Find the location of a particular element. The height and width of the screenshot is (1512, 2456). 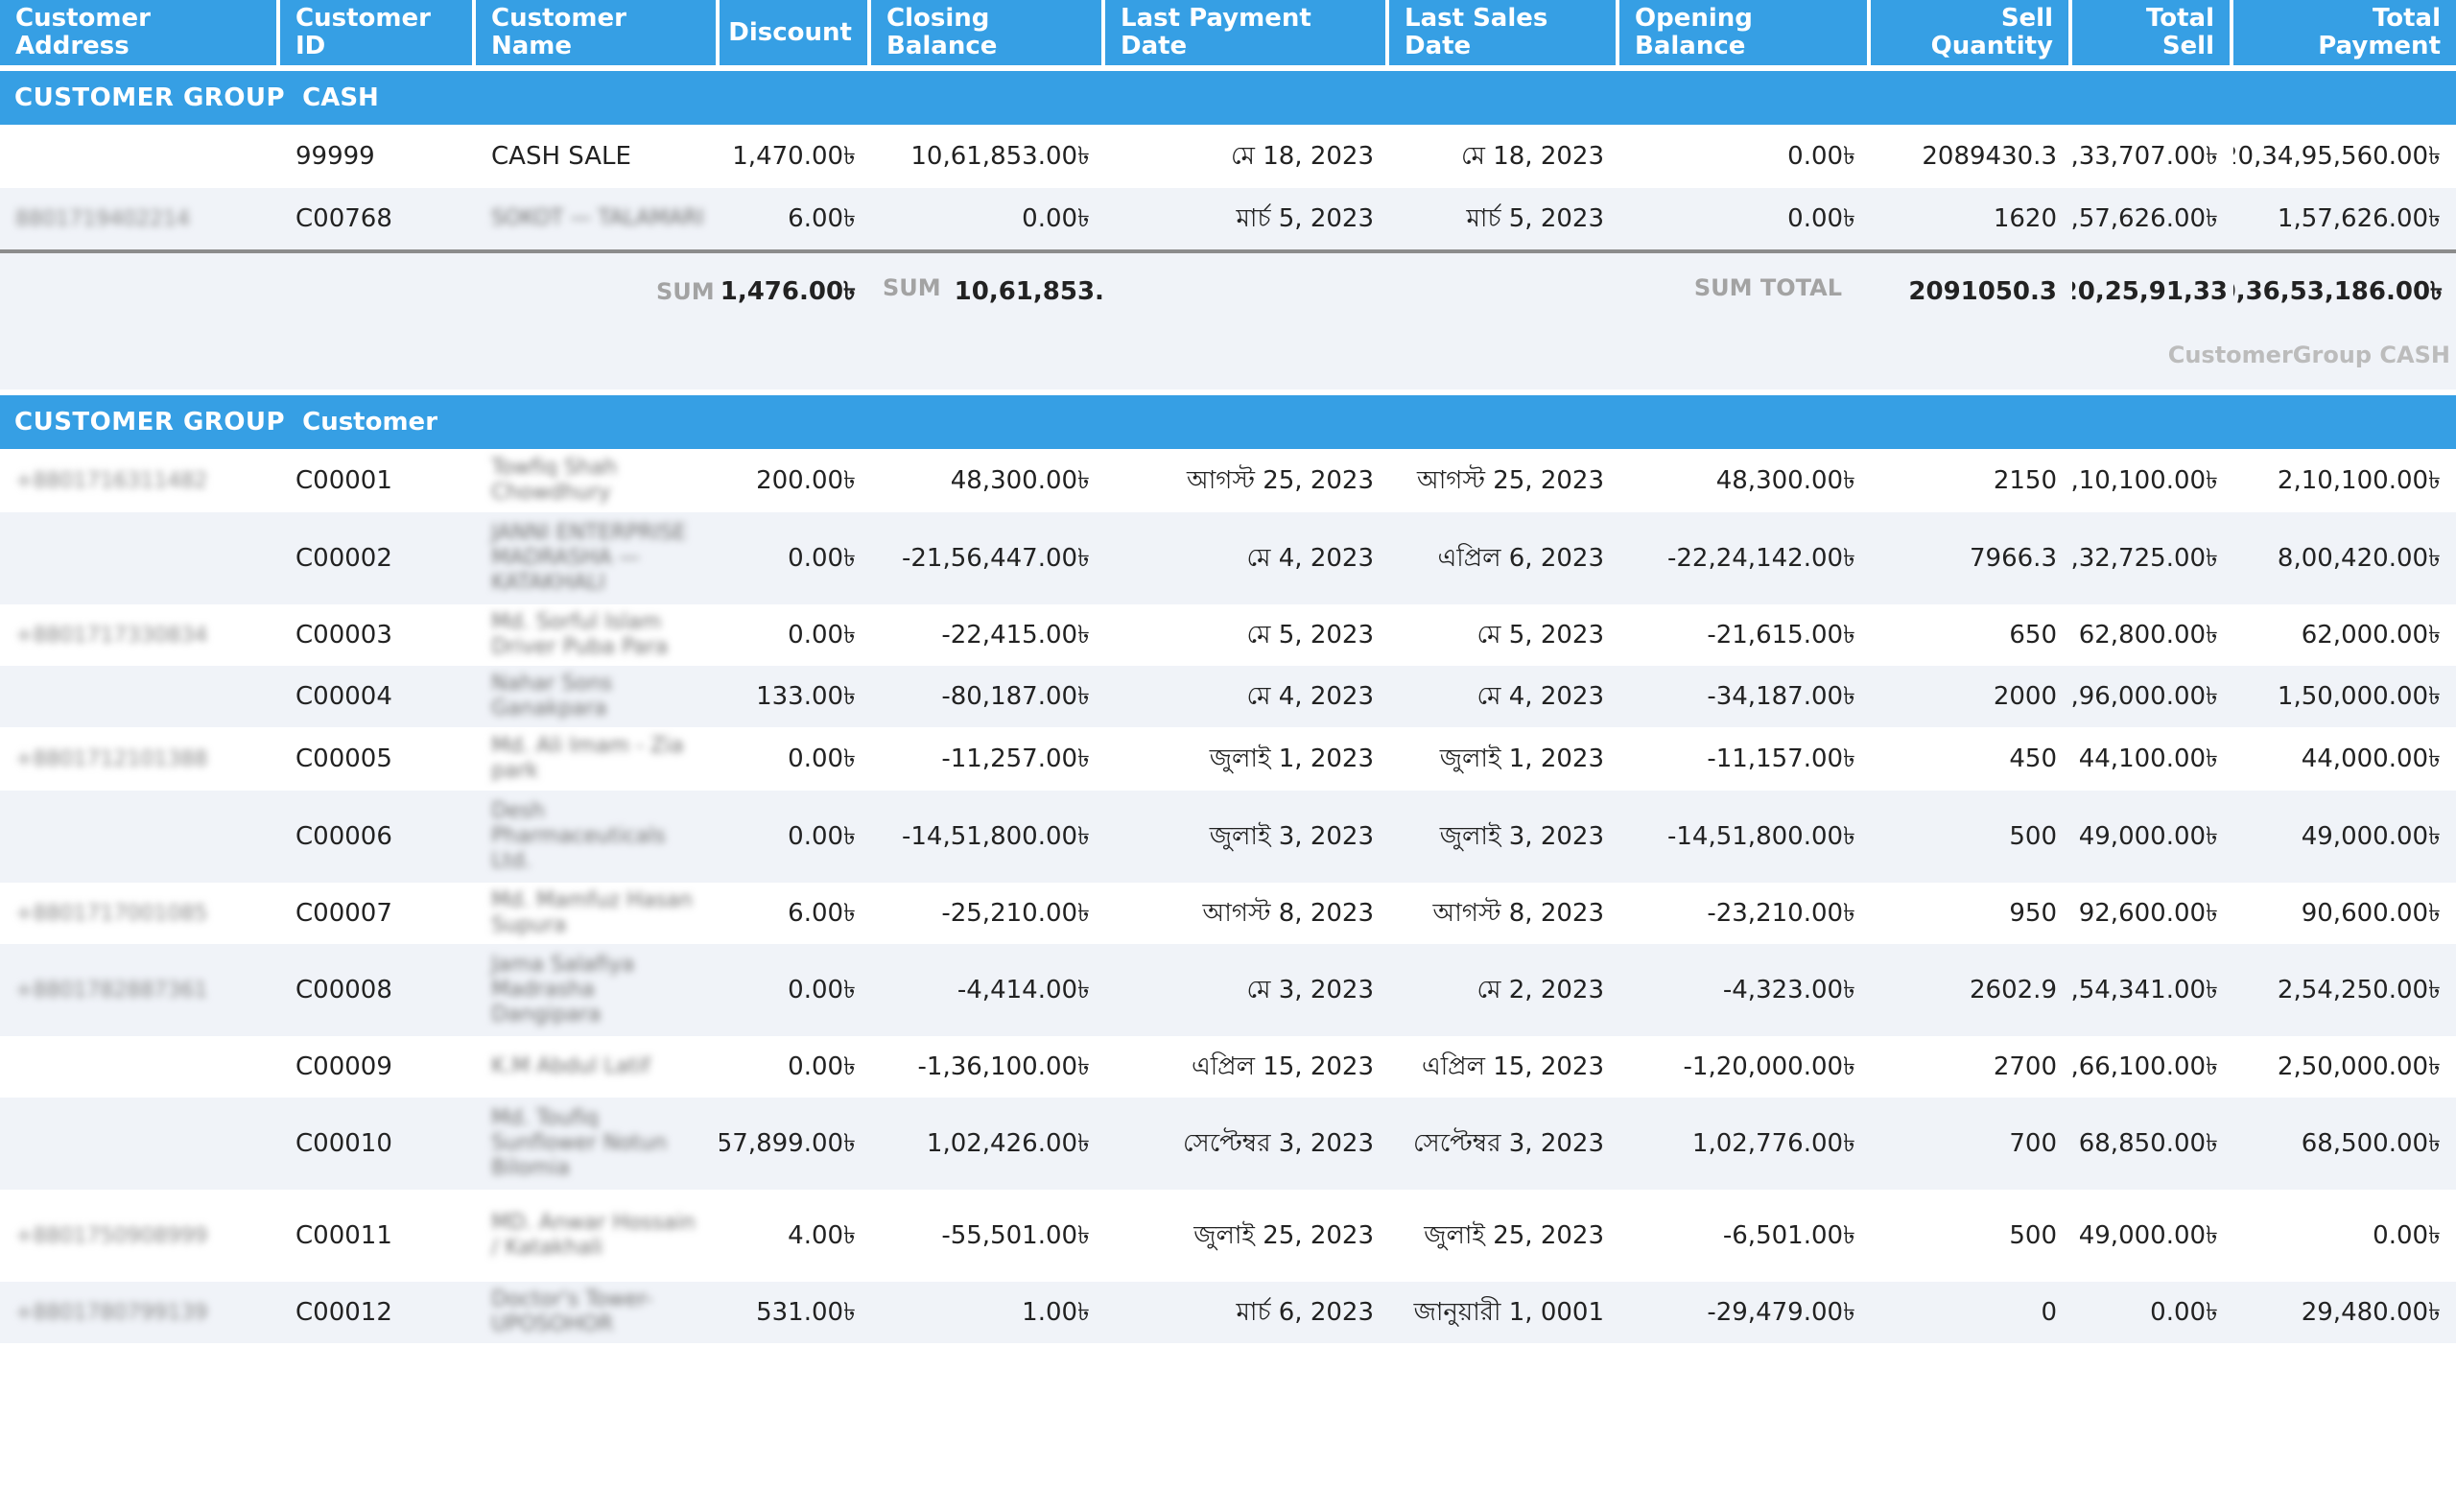

quantity-total: 2091050.3 is located at coordinates (1982, 291).